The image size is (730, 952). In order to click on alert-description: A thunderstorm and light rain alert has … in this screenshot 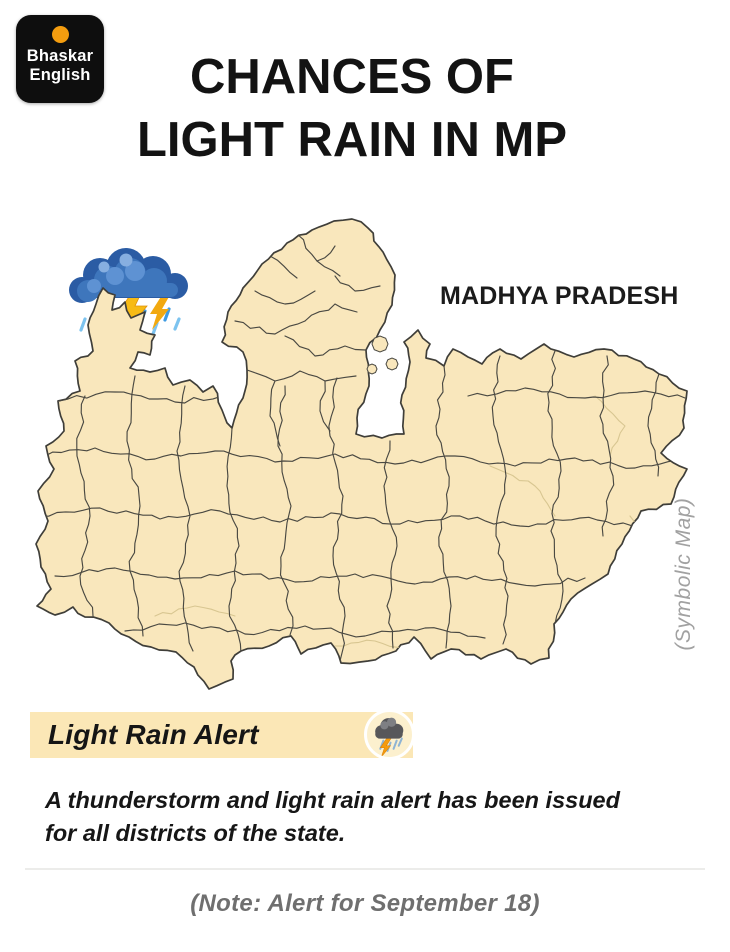, I will do `click(332, 817)`.